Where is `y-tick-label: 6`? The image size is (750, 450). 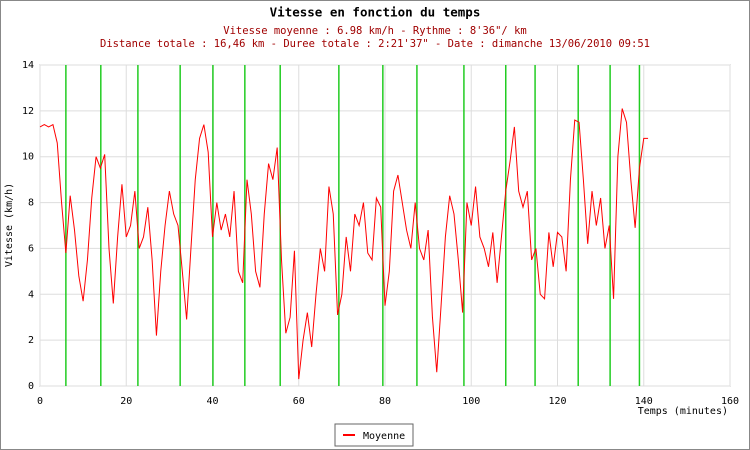 y-tick-label: 6 is located at coordinates (31, 248).